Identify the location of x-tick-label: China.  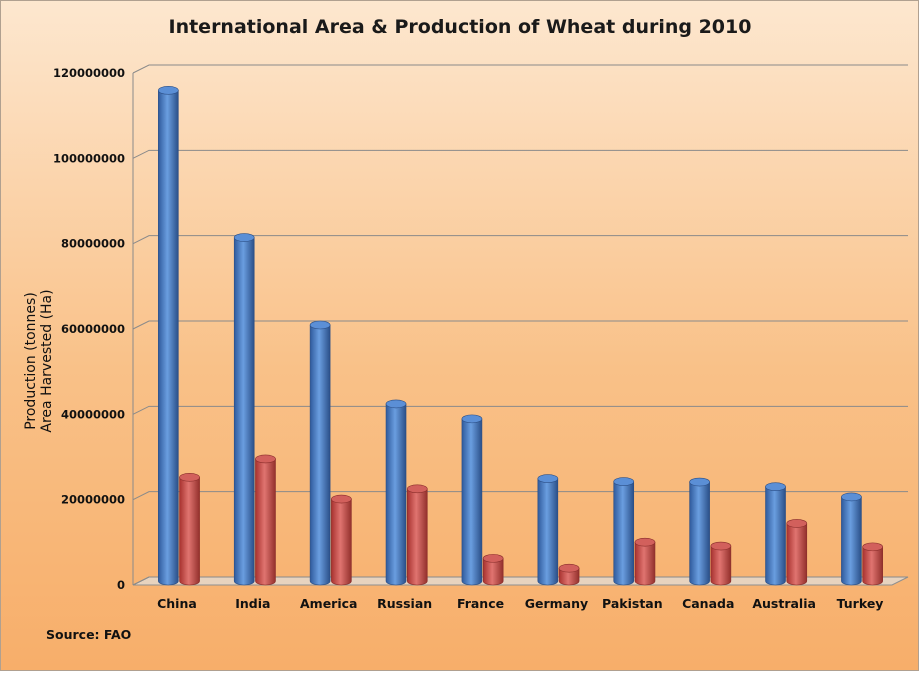
(177, 603).